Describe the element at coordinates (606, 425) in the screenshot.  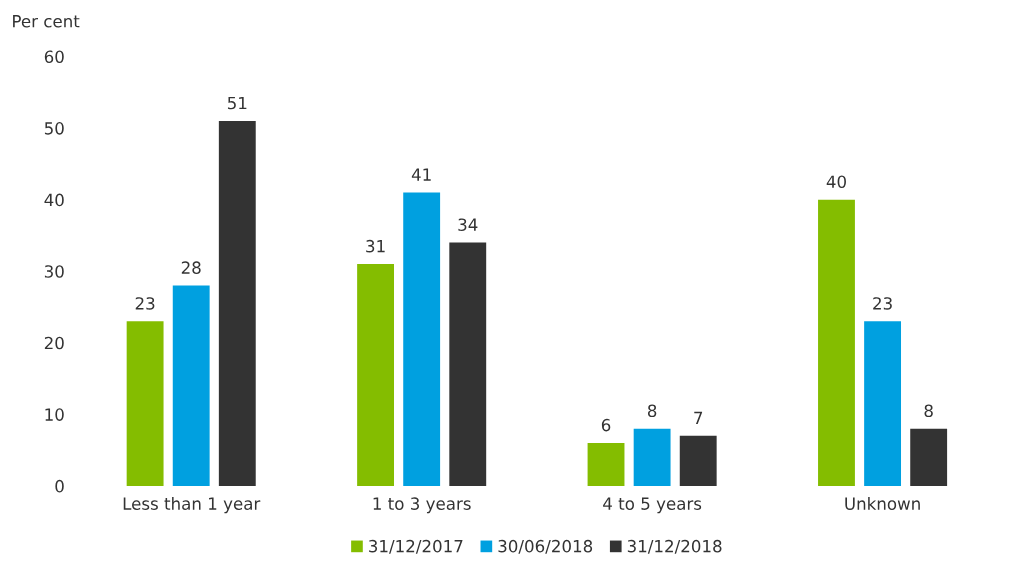
I see `data-label: 6` at that location.